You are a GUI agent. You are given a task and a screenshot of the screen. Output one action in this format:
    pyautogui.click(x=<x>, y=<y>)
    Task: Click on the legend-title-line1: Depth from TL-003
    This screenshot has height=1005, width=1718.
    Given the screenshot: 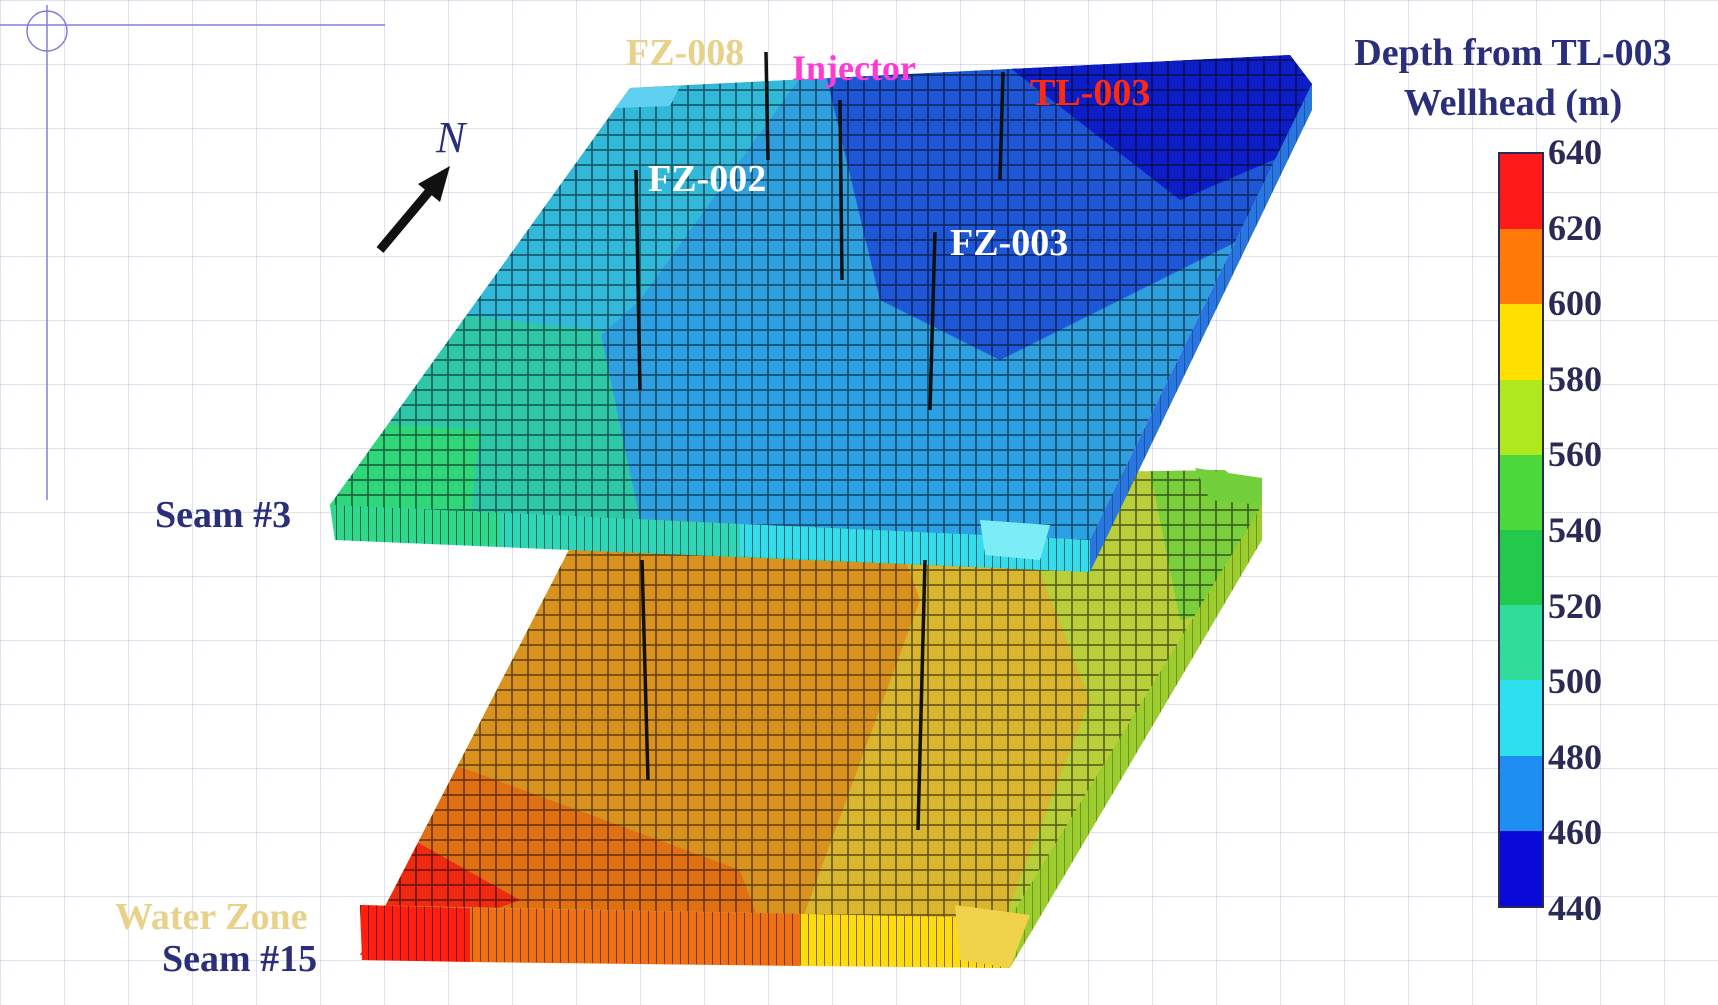 What is the action you would take?
    pyautogui.click(x=1513, y=53)
    